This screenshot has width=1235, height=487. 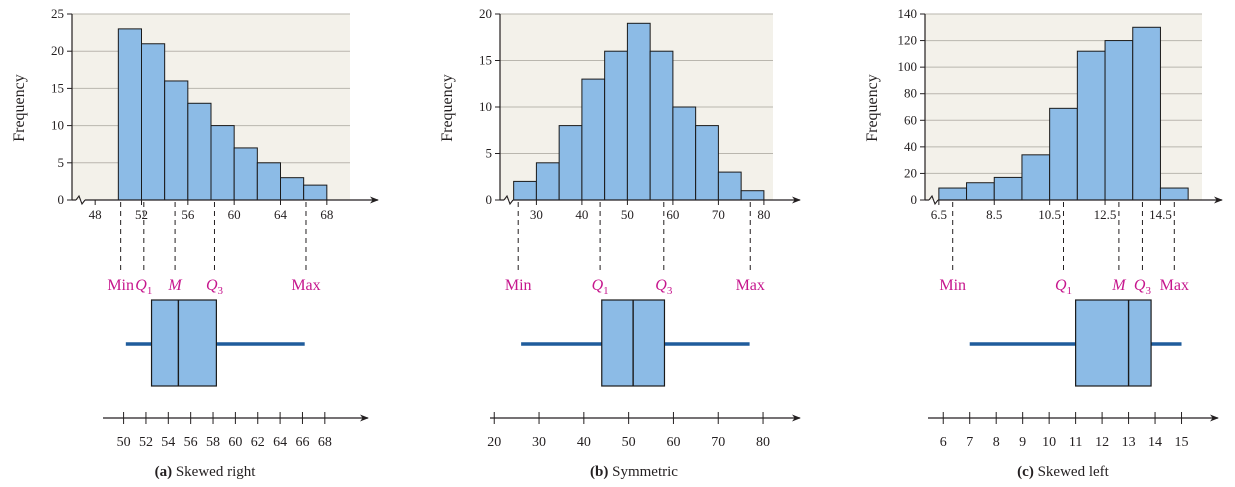 I want to click on x-tick-label: 52, so click(x=141, y=214).